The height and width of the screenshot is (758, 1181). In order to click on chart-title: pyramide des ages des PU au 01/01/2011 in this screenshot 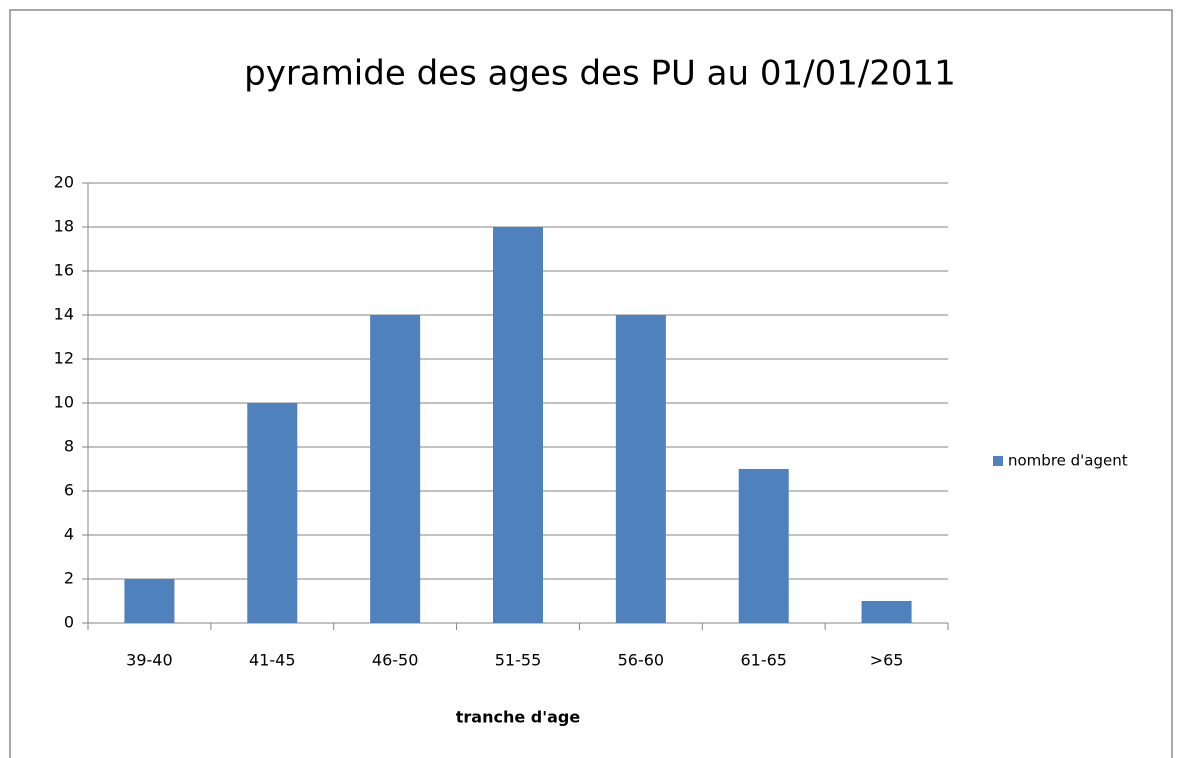, I will do `click(600, 74)`.